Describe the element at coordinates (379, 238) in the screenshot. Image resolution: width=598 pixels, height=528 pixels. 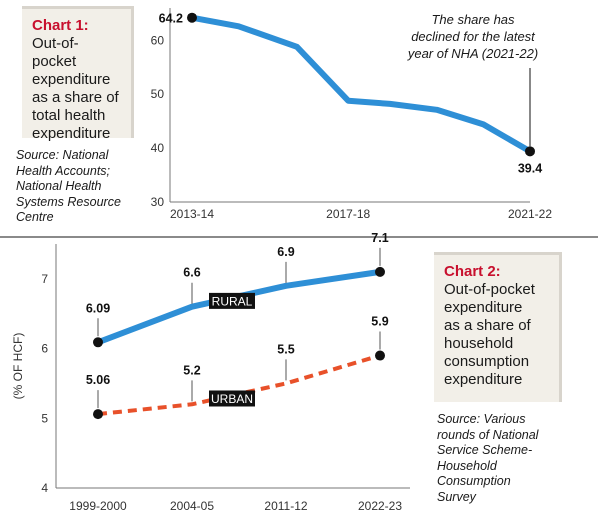
I see `chart-2-rural-data-label: 7.1` at that location.